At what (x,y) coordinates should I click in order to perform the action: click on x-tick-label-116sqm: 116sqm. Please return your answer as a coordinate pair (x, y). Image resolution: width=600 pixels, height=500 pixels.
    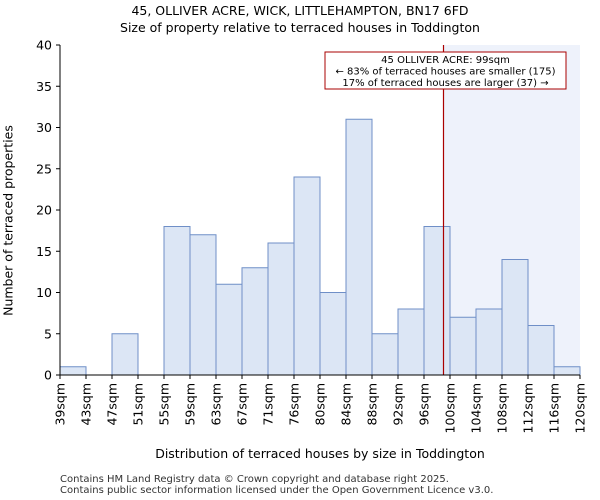
    Looking at the image, I should click on (554, 408).